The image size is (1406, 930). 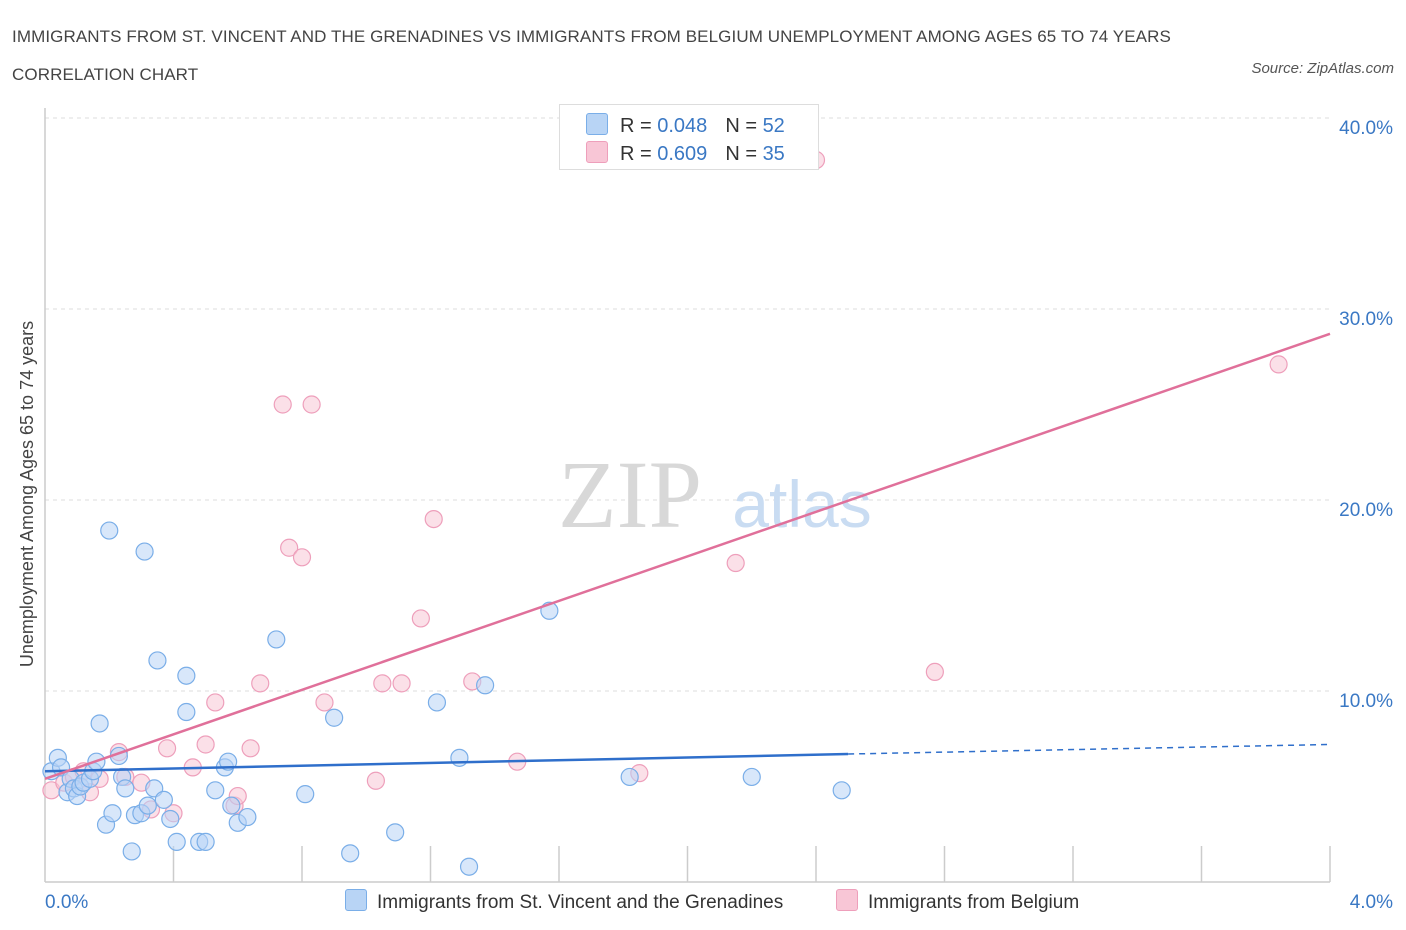 I want to click on legend-swatch-blue, so click(x=597, y=124).